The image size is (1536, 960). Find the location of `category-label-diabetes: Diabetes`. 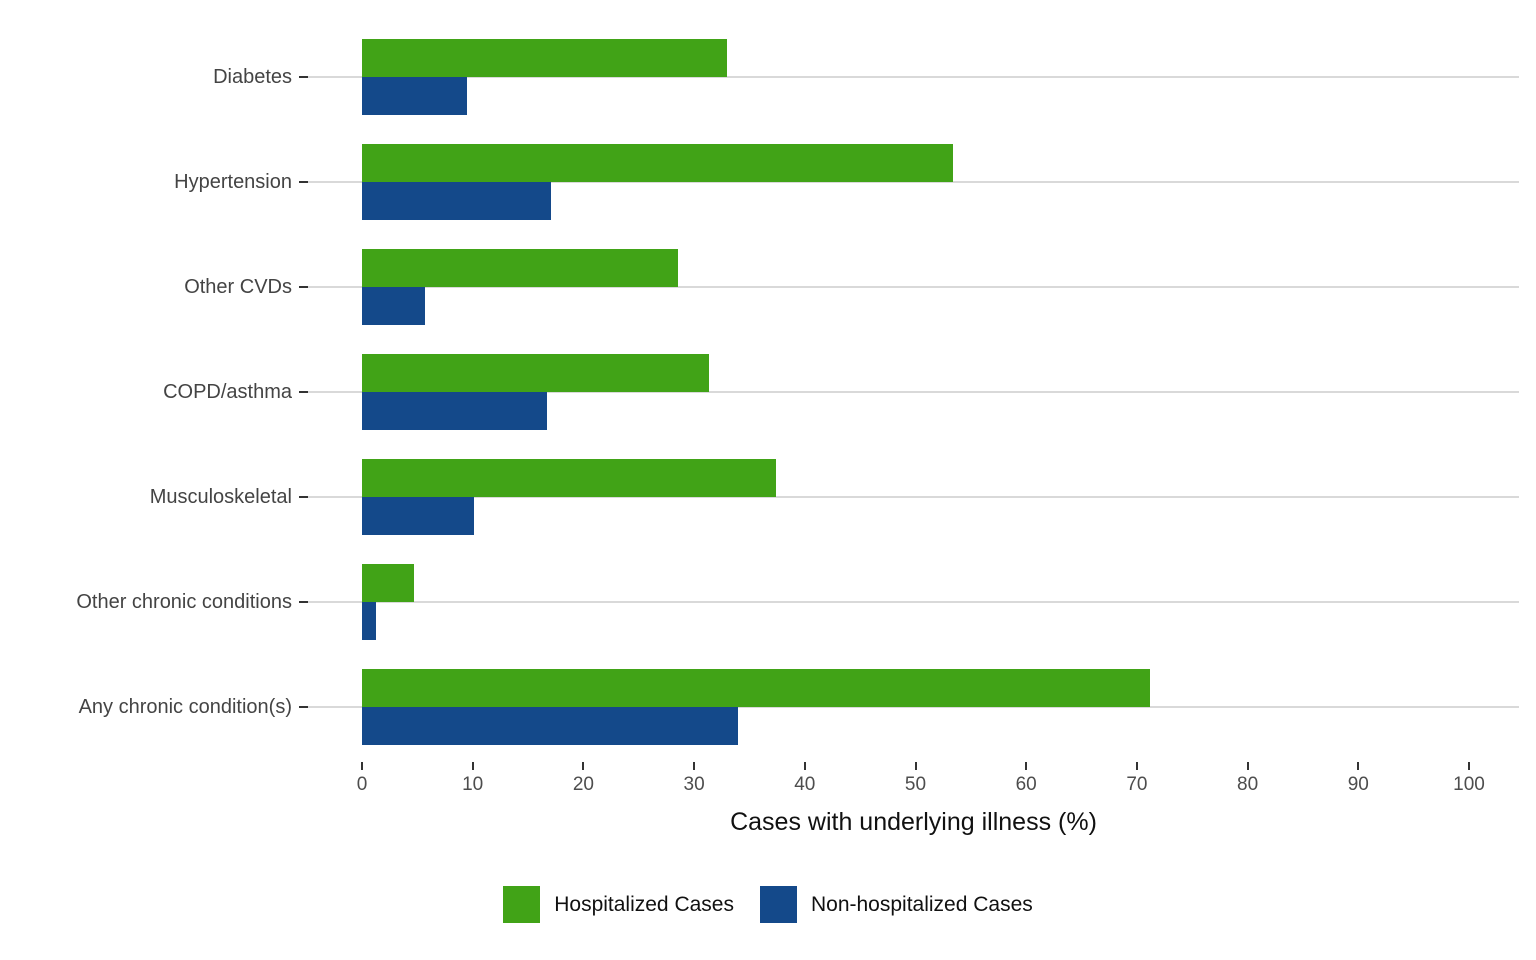

category-label-diabetes: Diabetes is located at coordinates (252, 76).